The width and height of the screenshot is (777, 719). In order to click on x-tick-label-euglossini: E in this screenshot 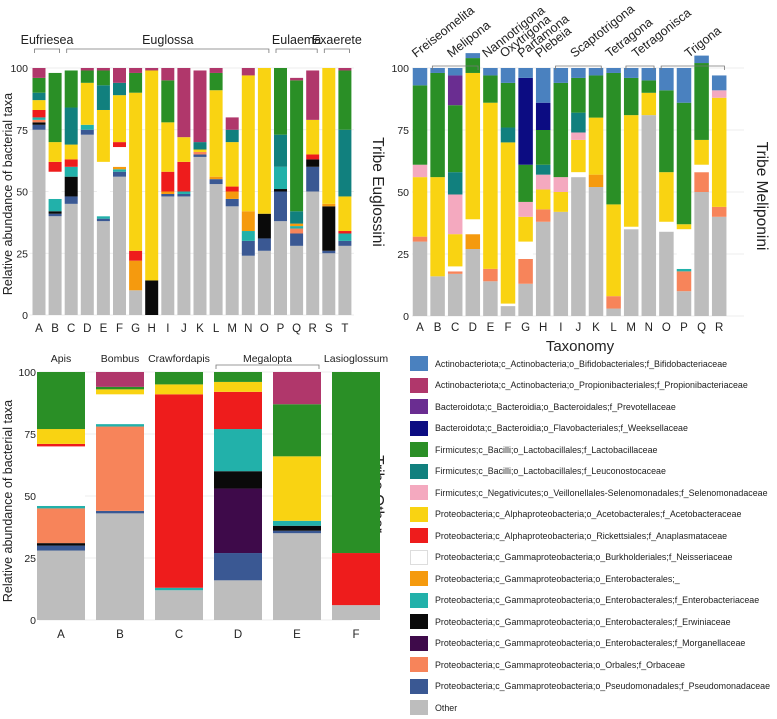, I will do `click(104, 329)`.